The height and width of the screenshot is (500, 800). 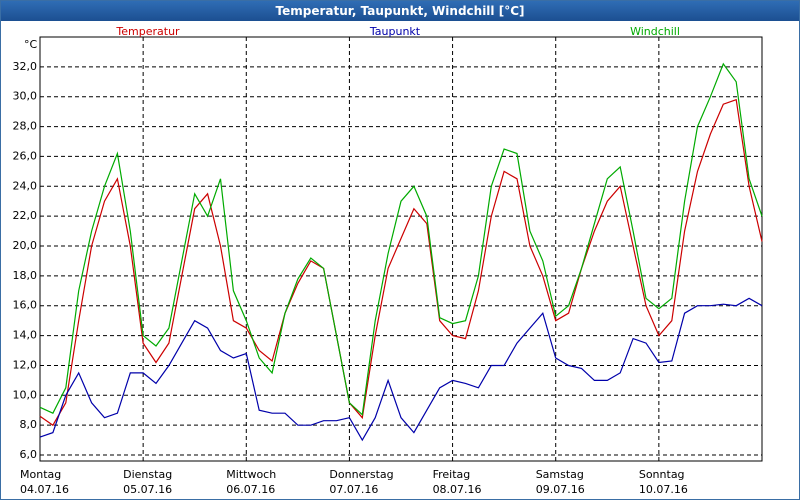 What do you see at coordinates (29, 424) in the screenshot?
I see `y-tick-label: 8,0` at bounding box center [29, 424].